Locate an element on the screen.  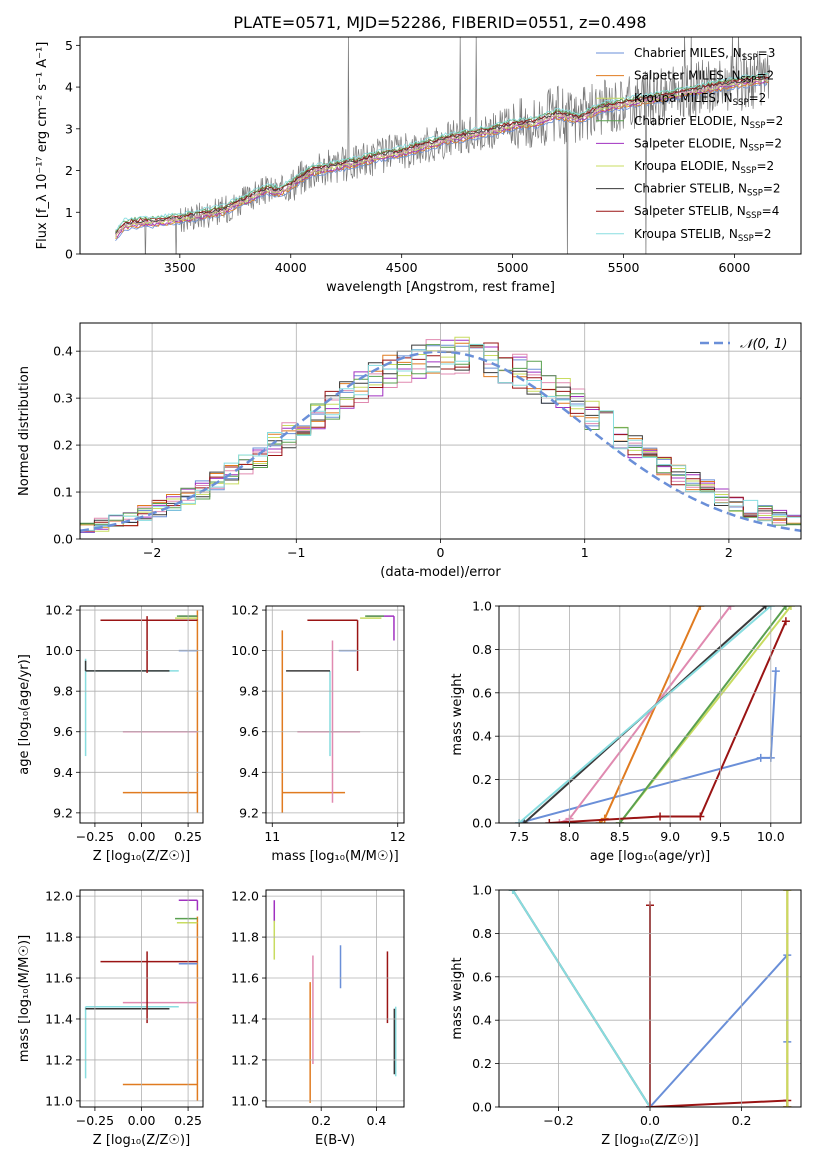
x-tick-label: 8.0 is located at coordinates (570, 836).